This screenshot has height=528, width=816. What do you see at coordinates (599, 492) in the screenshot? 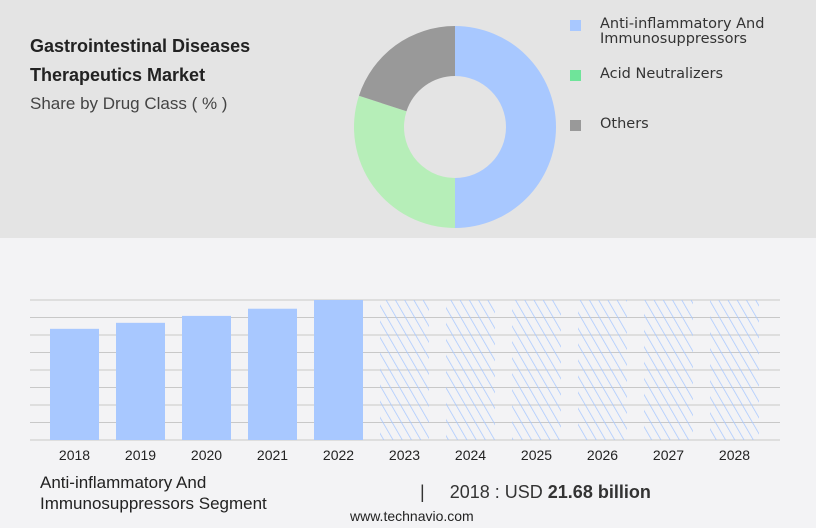
I see `value-text: 21.68 billion` at bounding box center [599, 492].